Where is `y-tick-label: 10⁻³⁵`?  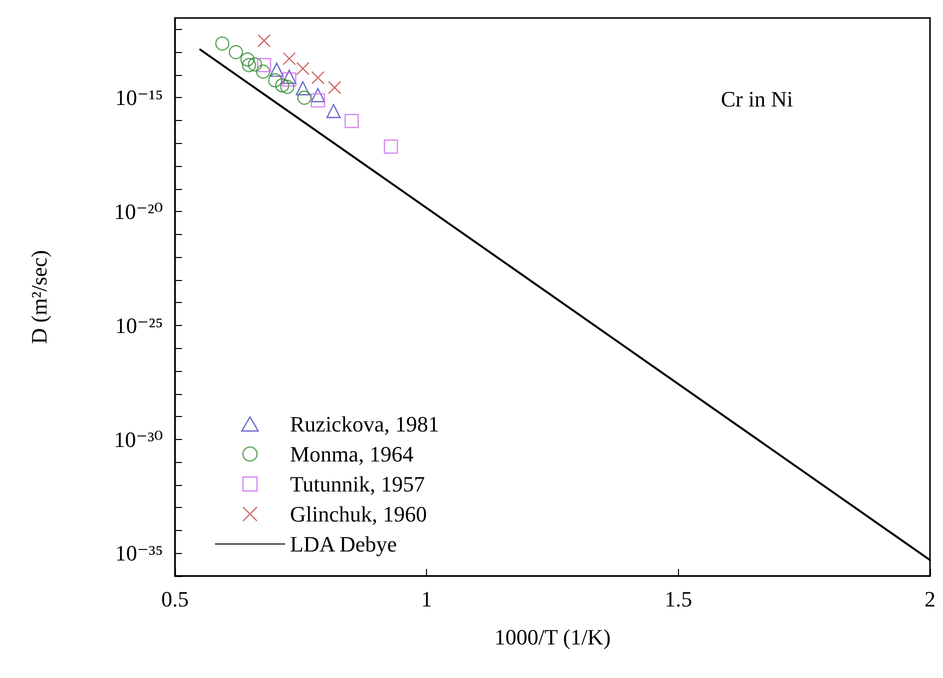 y-tick-label: 10⁻³⁵ is located at coordinates (139, 553).